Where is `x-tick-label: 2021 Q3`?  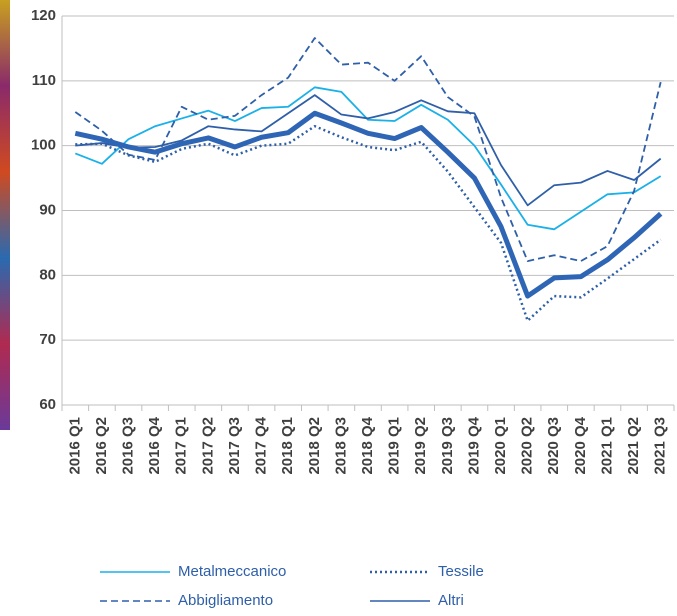
x-tick-label: 2021 Q3 is located at coordinates (660, 446).